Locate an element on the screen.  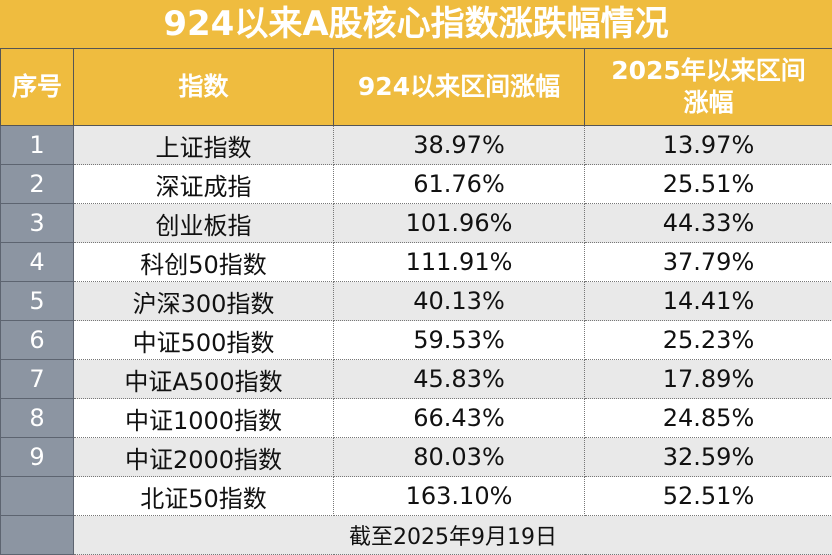
row-ytd: 44.33% is located at coordinates (708, 223).